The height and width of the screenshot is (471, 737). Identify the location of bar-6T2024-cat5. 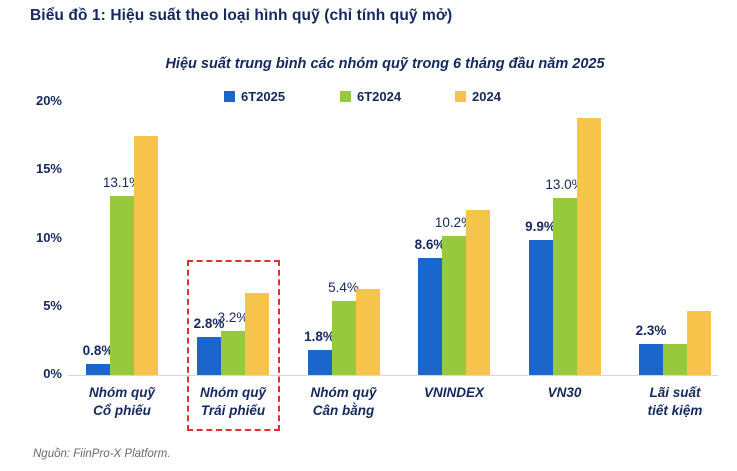
(675, 359).